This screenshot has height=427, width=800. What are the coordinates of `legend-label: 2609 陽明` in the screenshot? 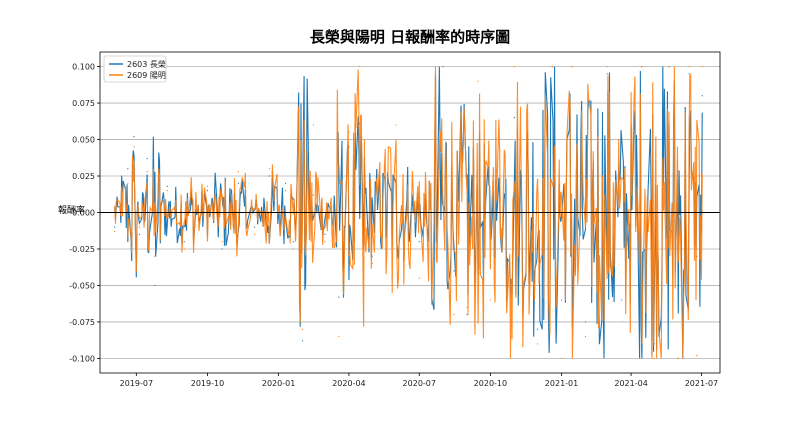 It's located at (146, 75).